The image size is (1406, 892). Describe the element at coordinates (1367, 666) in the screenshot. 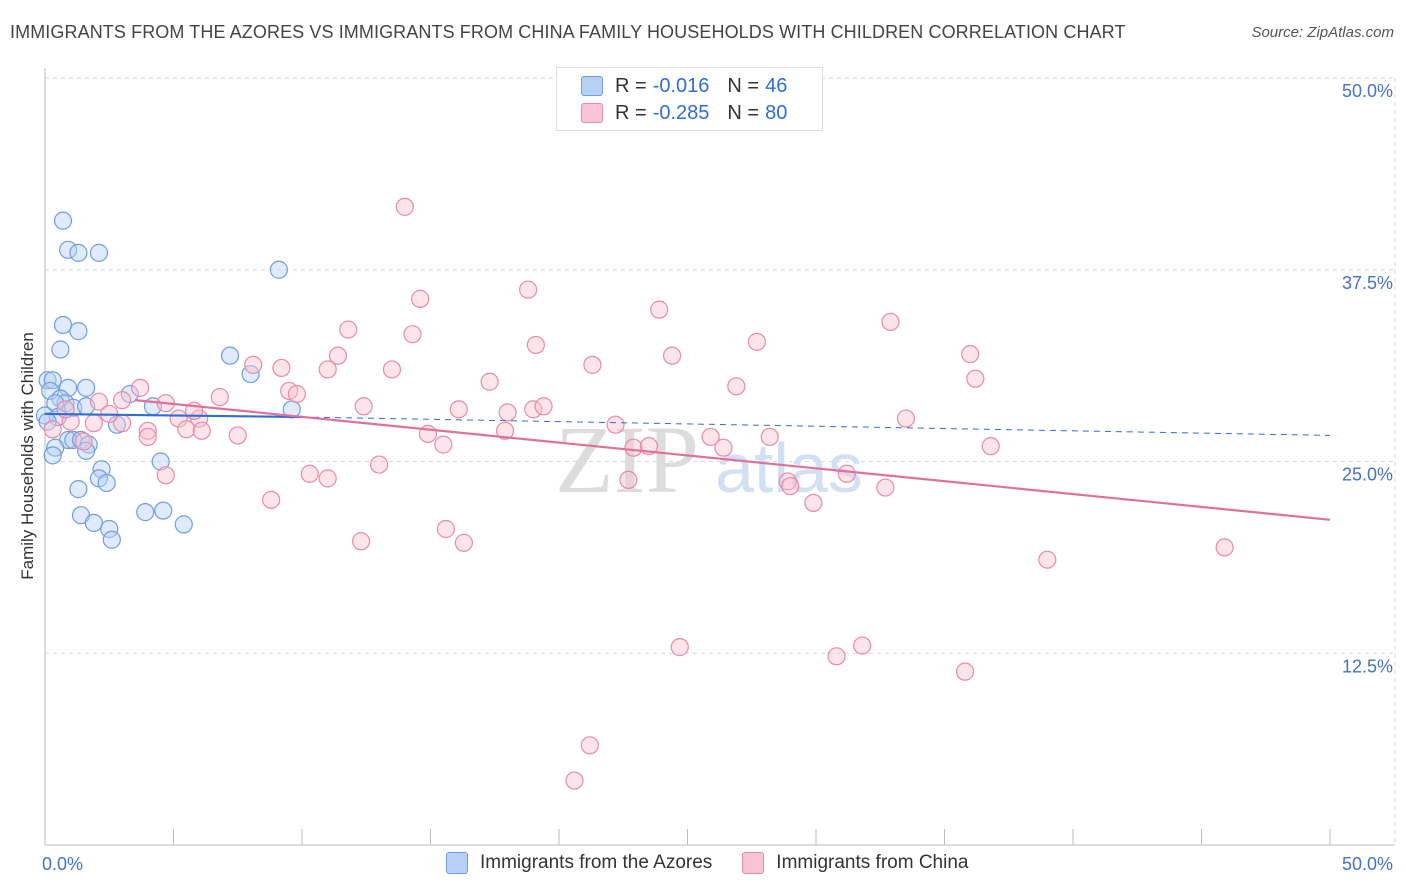

I see `y-tick-label: 12.5%` at that location.